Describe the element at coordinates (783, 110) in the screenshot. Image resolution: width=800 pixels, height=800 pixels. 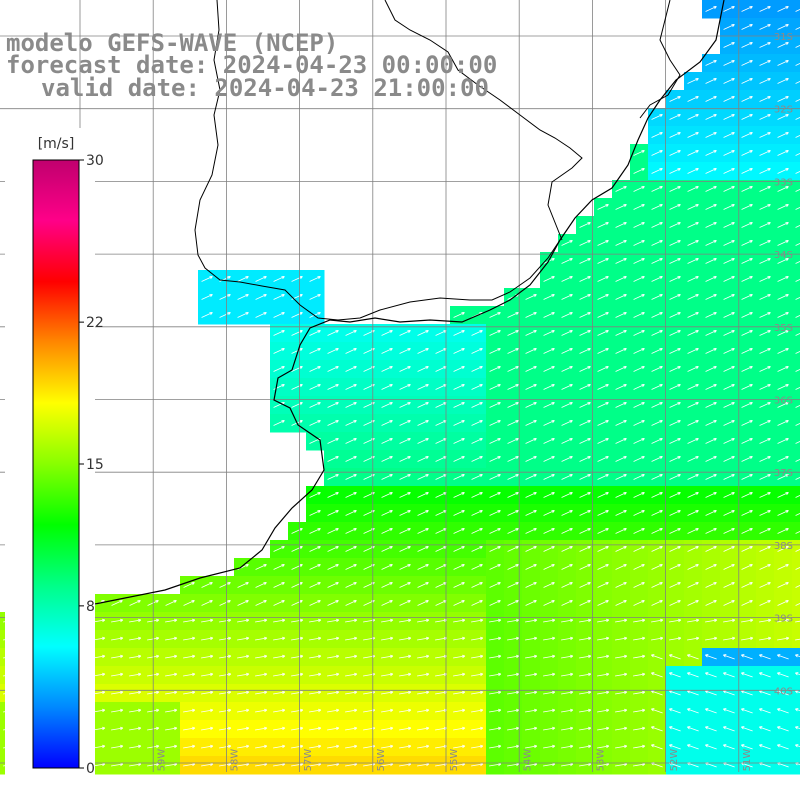
I see `lat-label: 32S` at that location.